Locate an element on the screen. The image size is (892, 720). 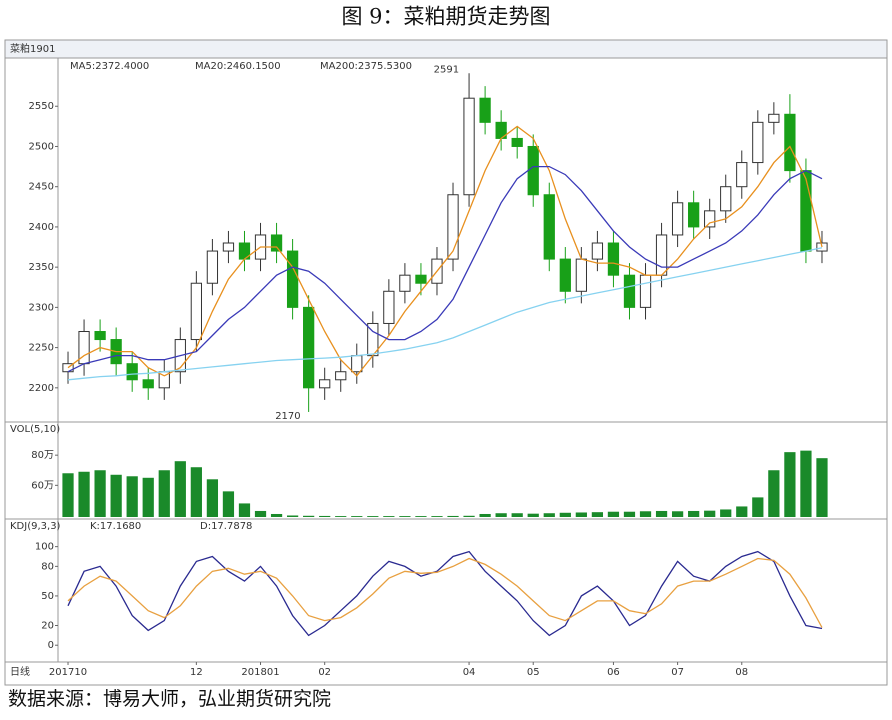
legend-entry: MA5:2372.4000 is located at coordinates (109, 66).